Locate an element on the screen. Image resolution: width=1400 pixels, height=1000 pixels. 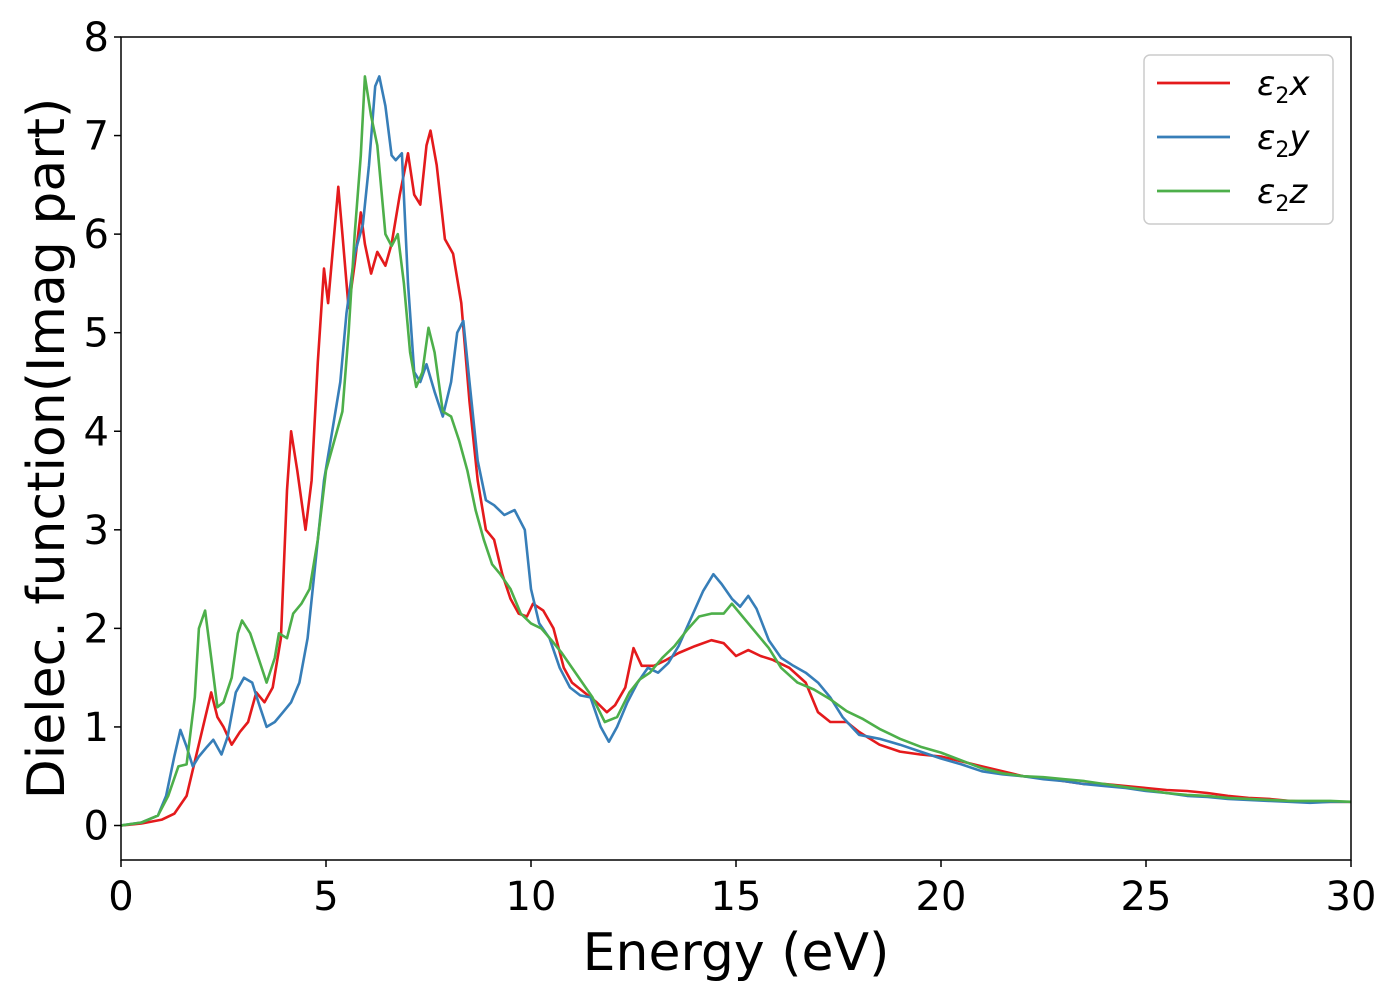
y-tick-label: 8 is located at coordinates (96, 38).